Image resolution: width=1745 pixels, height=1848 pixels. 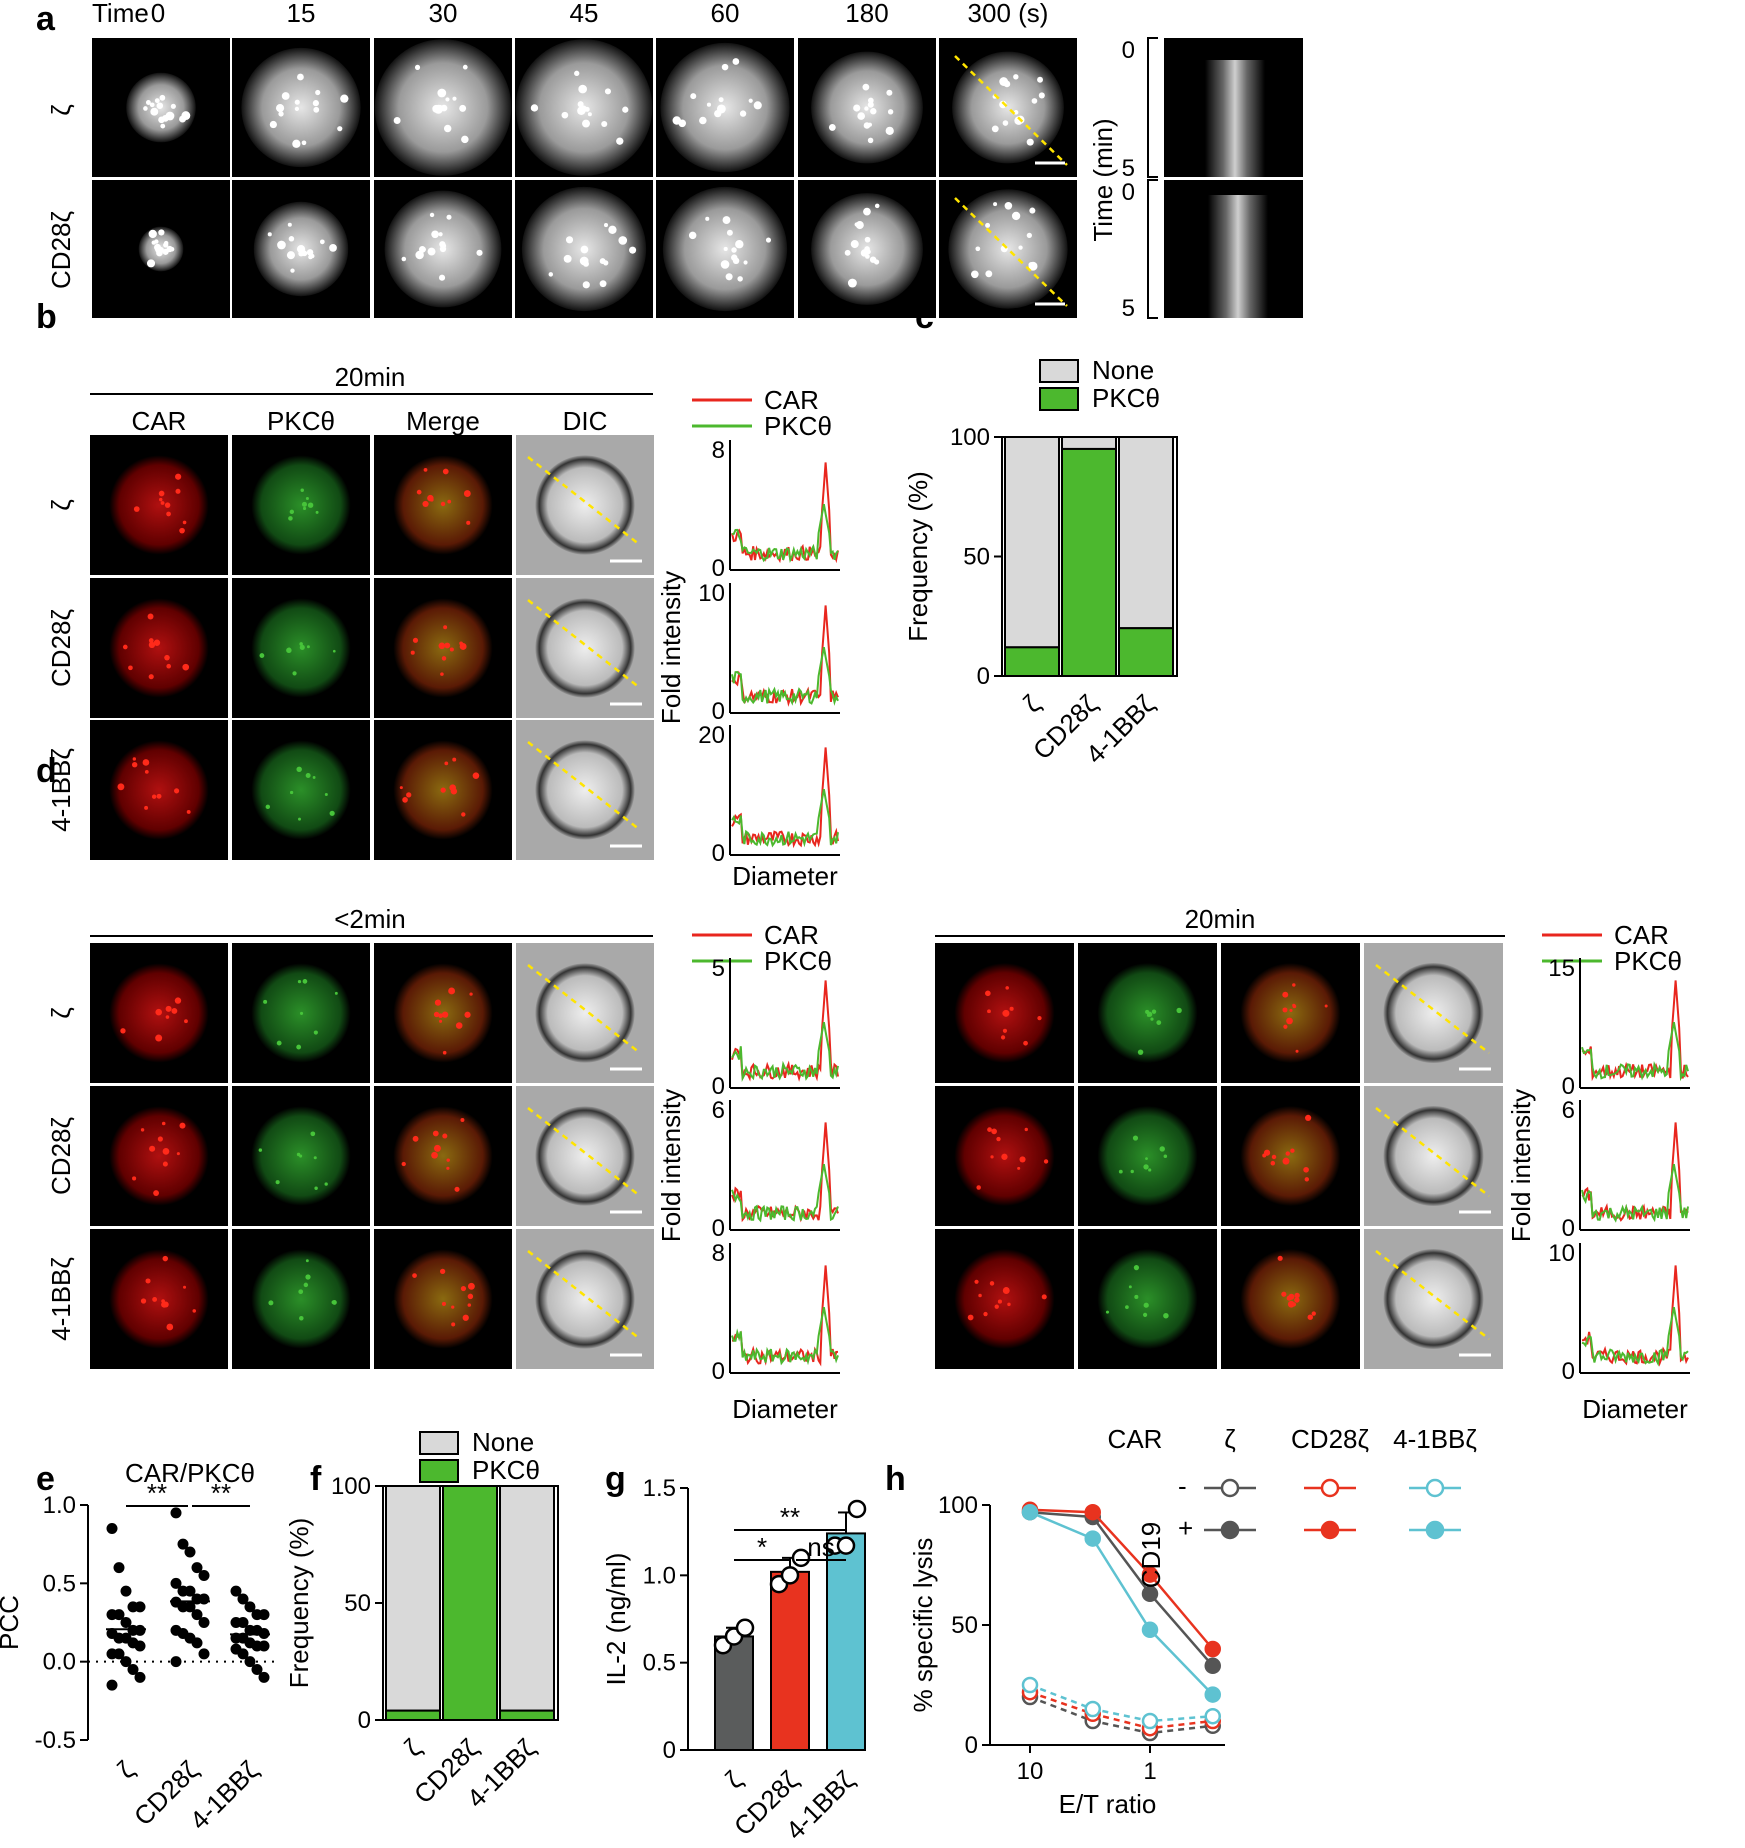 What do you see at coordinates (46, 771) in the screenshot?
I see `panel-d-label: d` at bounding box center [46, 771].